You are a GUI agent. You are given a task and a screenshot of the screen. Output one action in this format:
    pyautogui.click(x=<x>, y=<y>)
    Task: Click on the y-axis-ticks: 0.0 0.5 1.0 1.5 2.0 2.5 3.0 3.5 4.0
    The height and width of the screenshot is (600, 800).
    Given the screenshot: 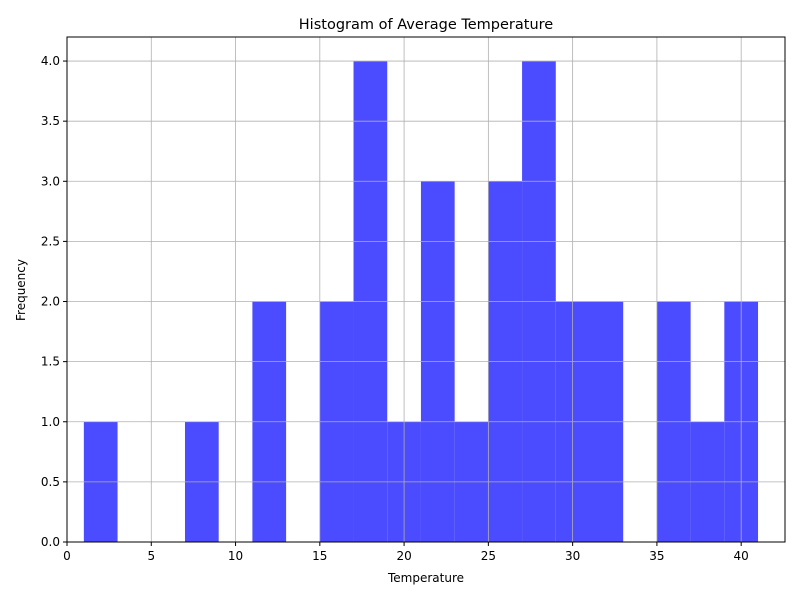 What is the action you would take?
    pyautogui.click(x=54, y=301)
    